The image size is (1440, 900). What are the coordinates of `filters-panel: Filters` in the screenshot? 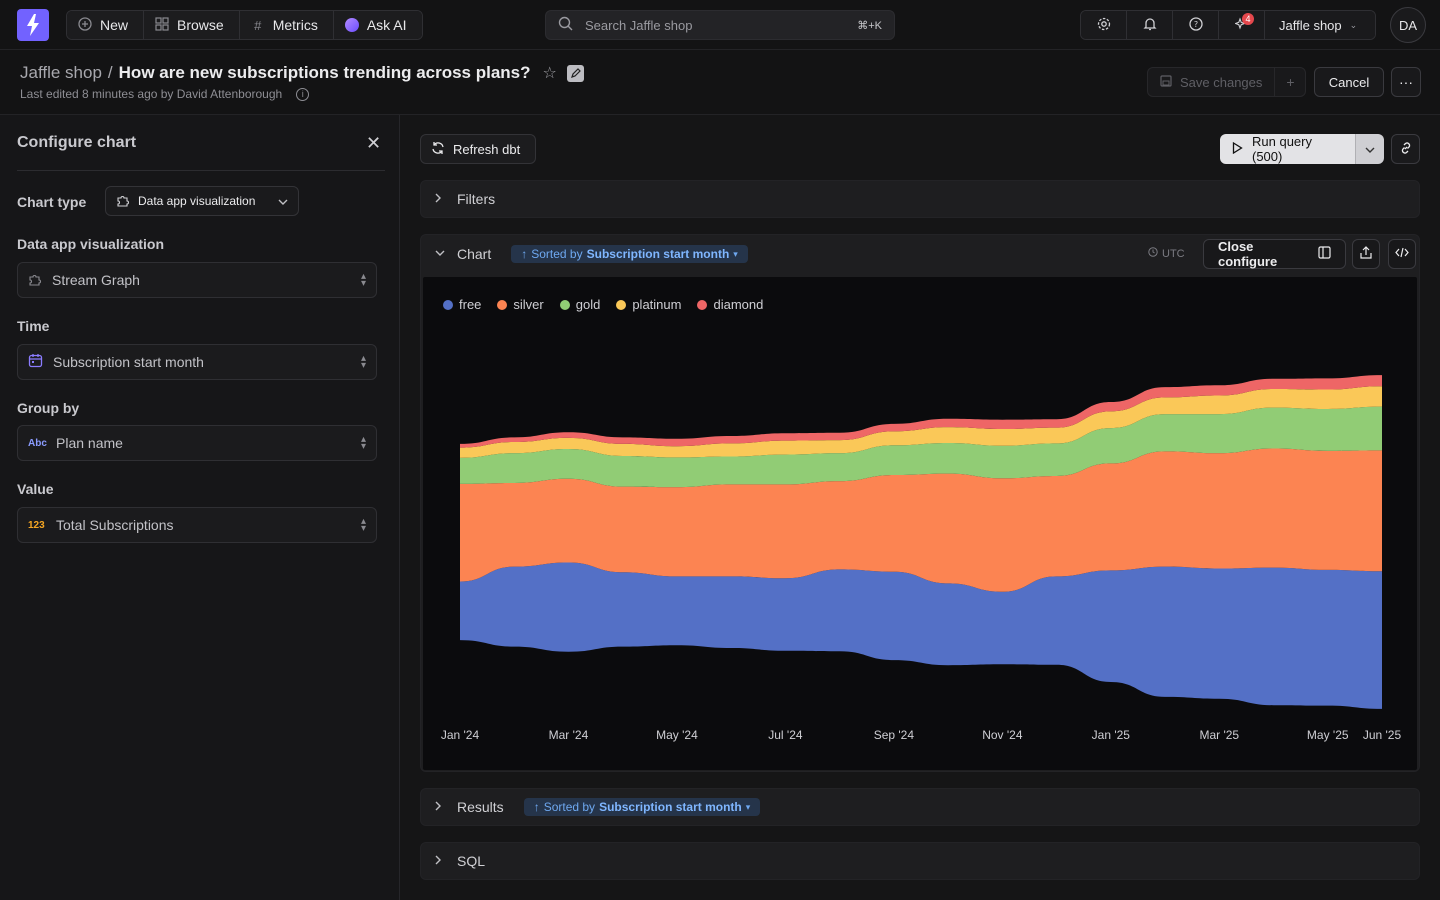 It's located at (920, 199).